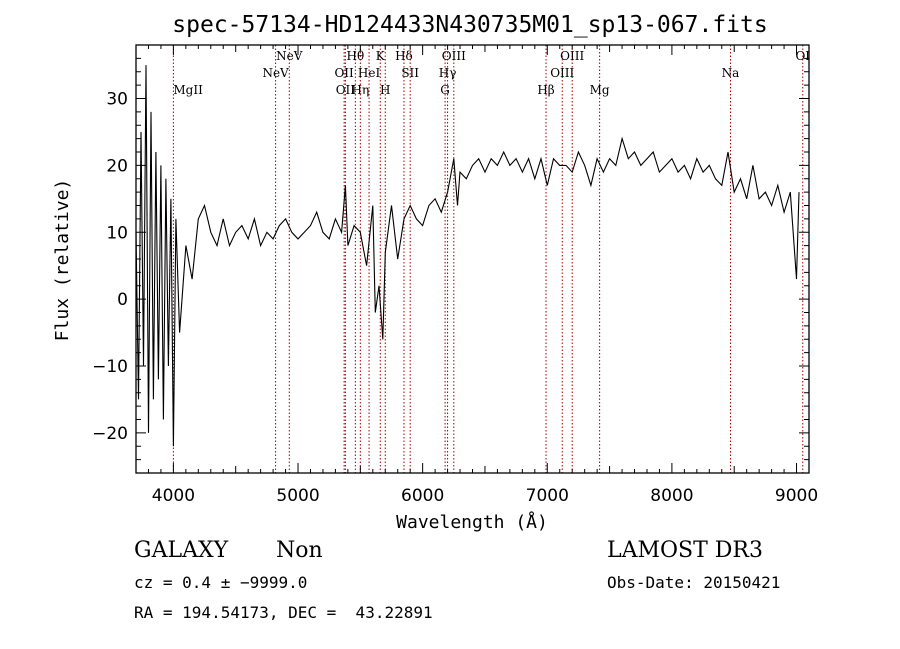 The image size is (900, 649). I want to click on y-tick-label: 20, so click(117, 166).